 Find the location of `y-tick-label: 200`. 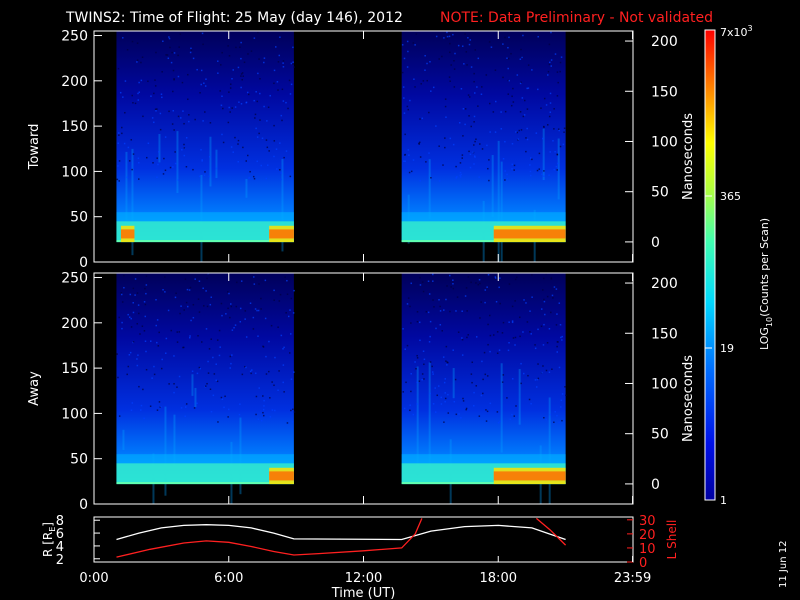

y-tick-label: 200 is located at coordinates (74, 82).